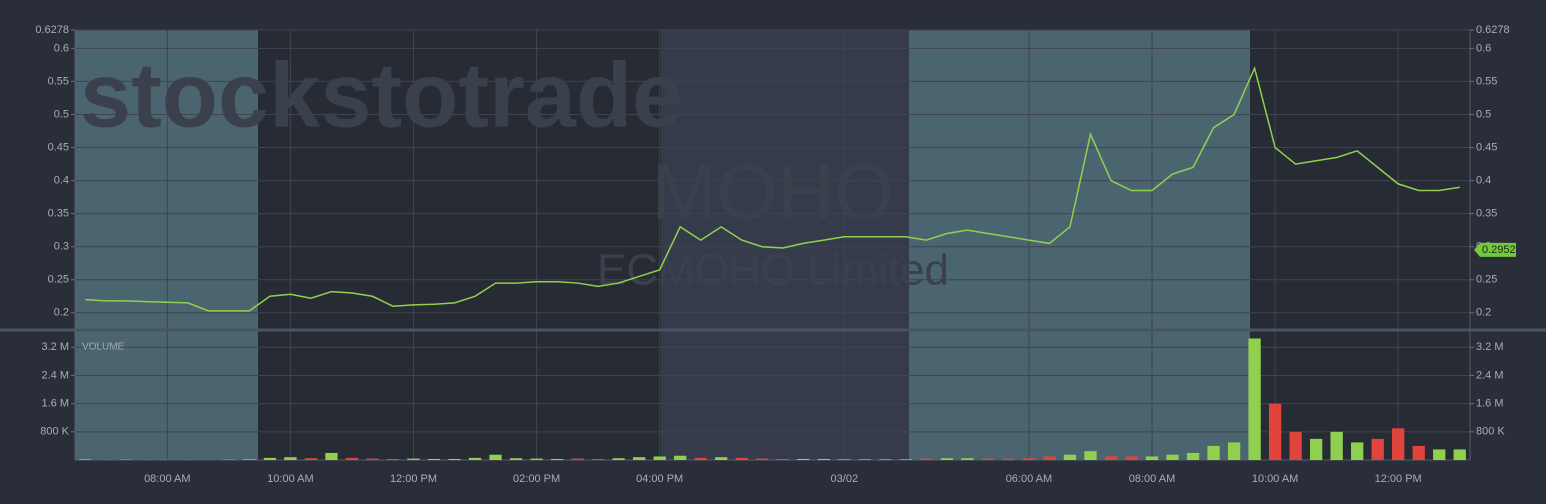 The width and height of the screenshot is (1546, 504). Describe the element at coordinates (381, 95) in the screenshot. I see `watermark: stockstotrade` at that location.